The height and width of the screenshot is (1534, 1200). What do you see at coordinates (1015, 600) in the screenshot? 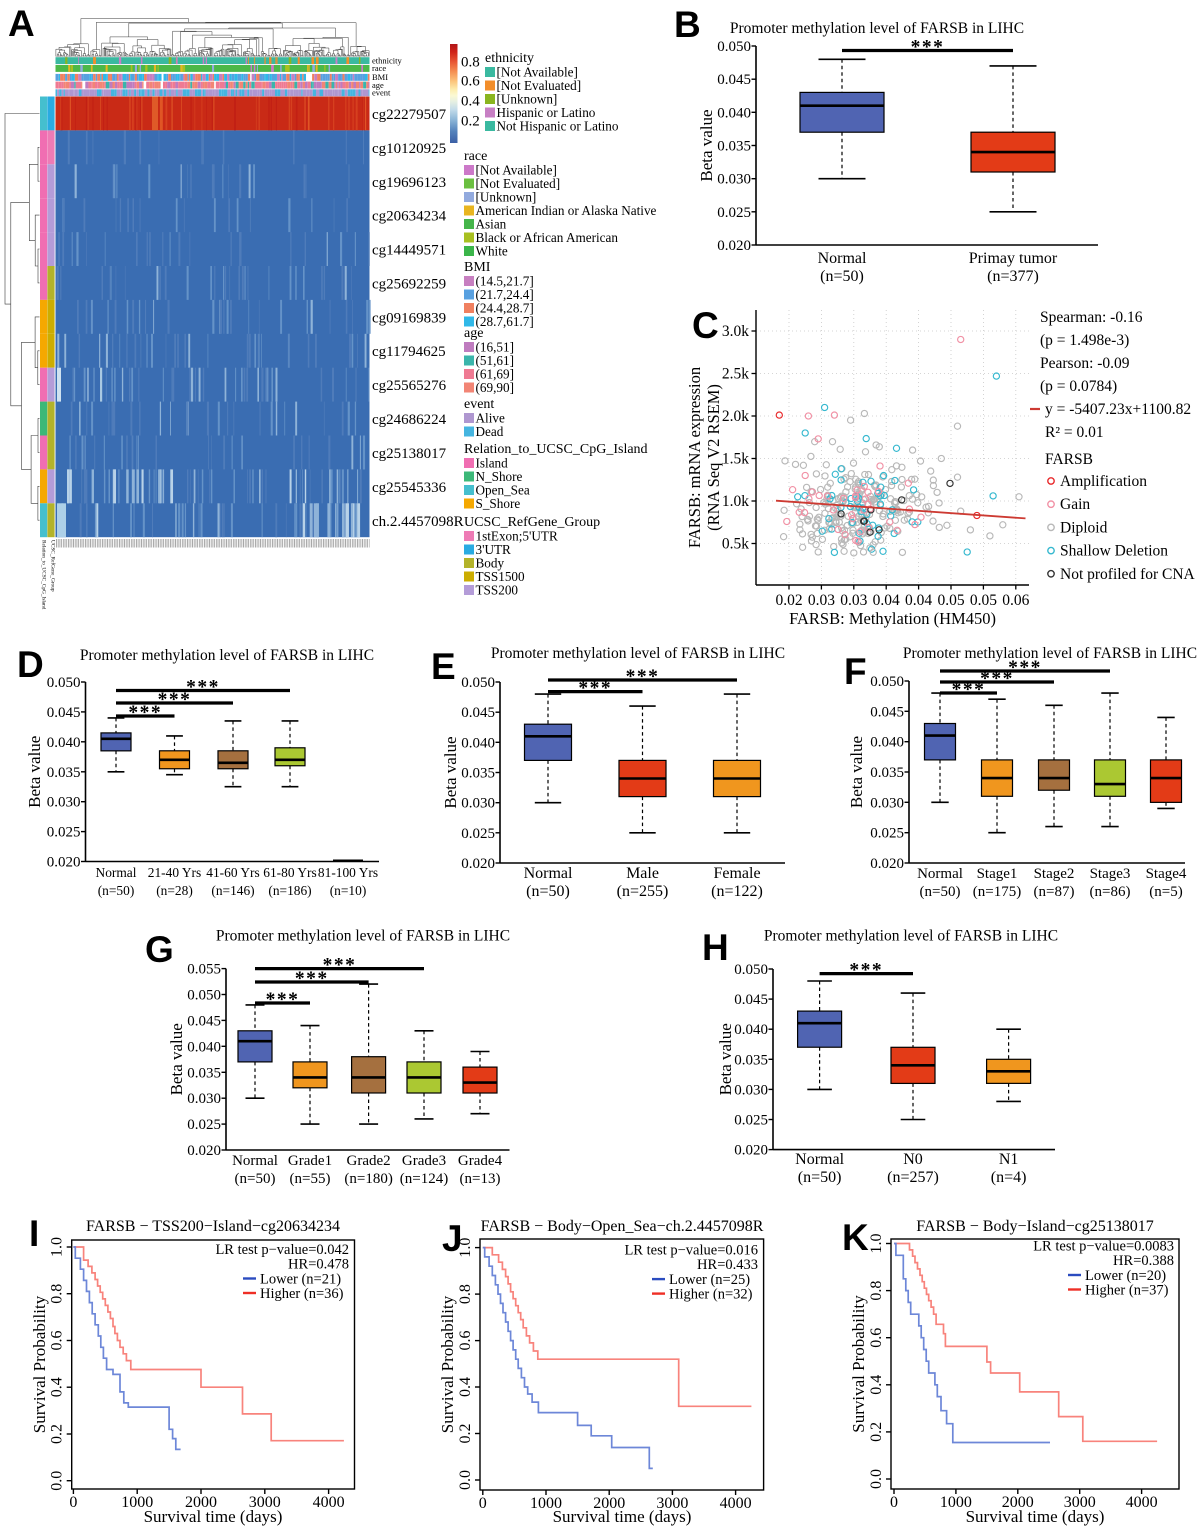
I see `svg-text: 0.06` at bounding box center [1015, 600].